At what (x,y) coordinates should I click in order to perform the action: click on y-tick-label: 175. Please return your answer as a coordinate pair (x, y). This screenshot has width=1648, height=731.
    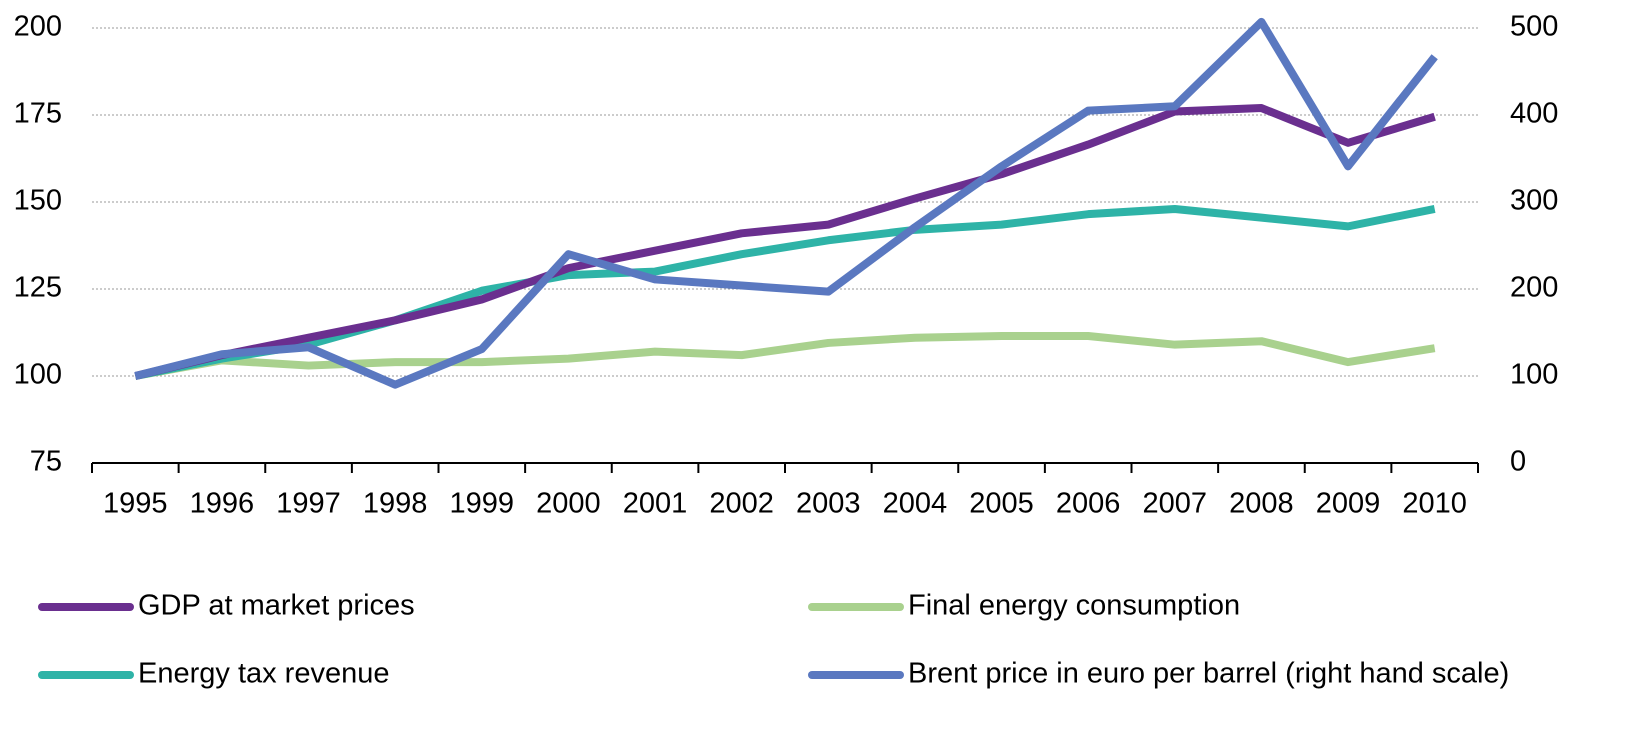
    Looking at the image, I should click on (38, 114).